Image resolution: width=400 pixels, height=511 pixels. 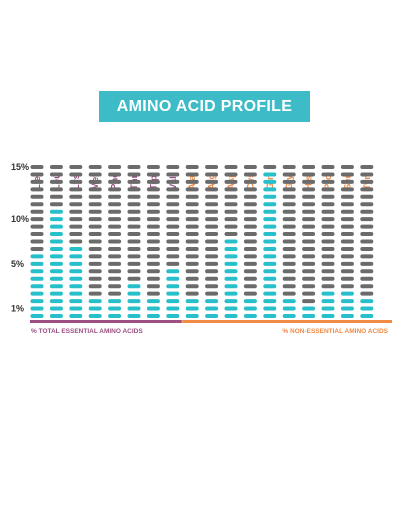 I want to click on y-tick-label: 5%, so click(x=17, y=264).